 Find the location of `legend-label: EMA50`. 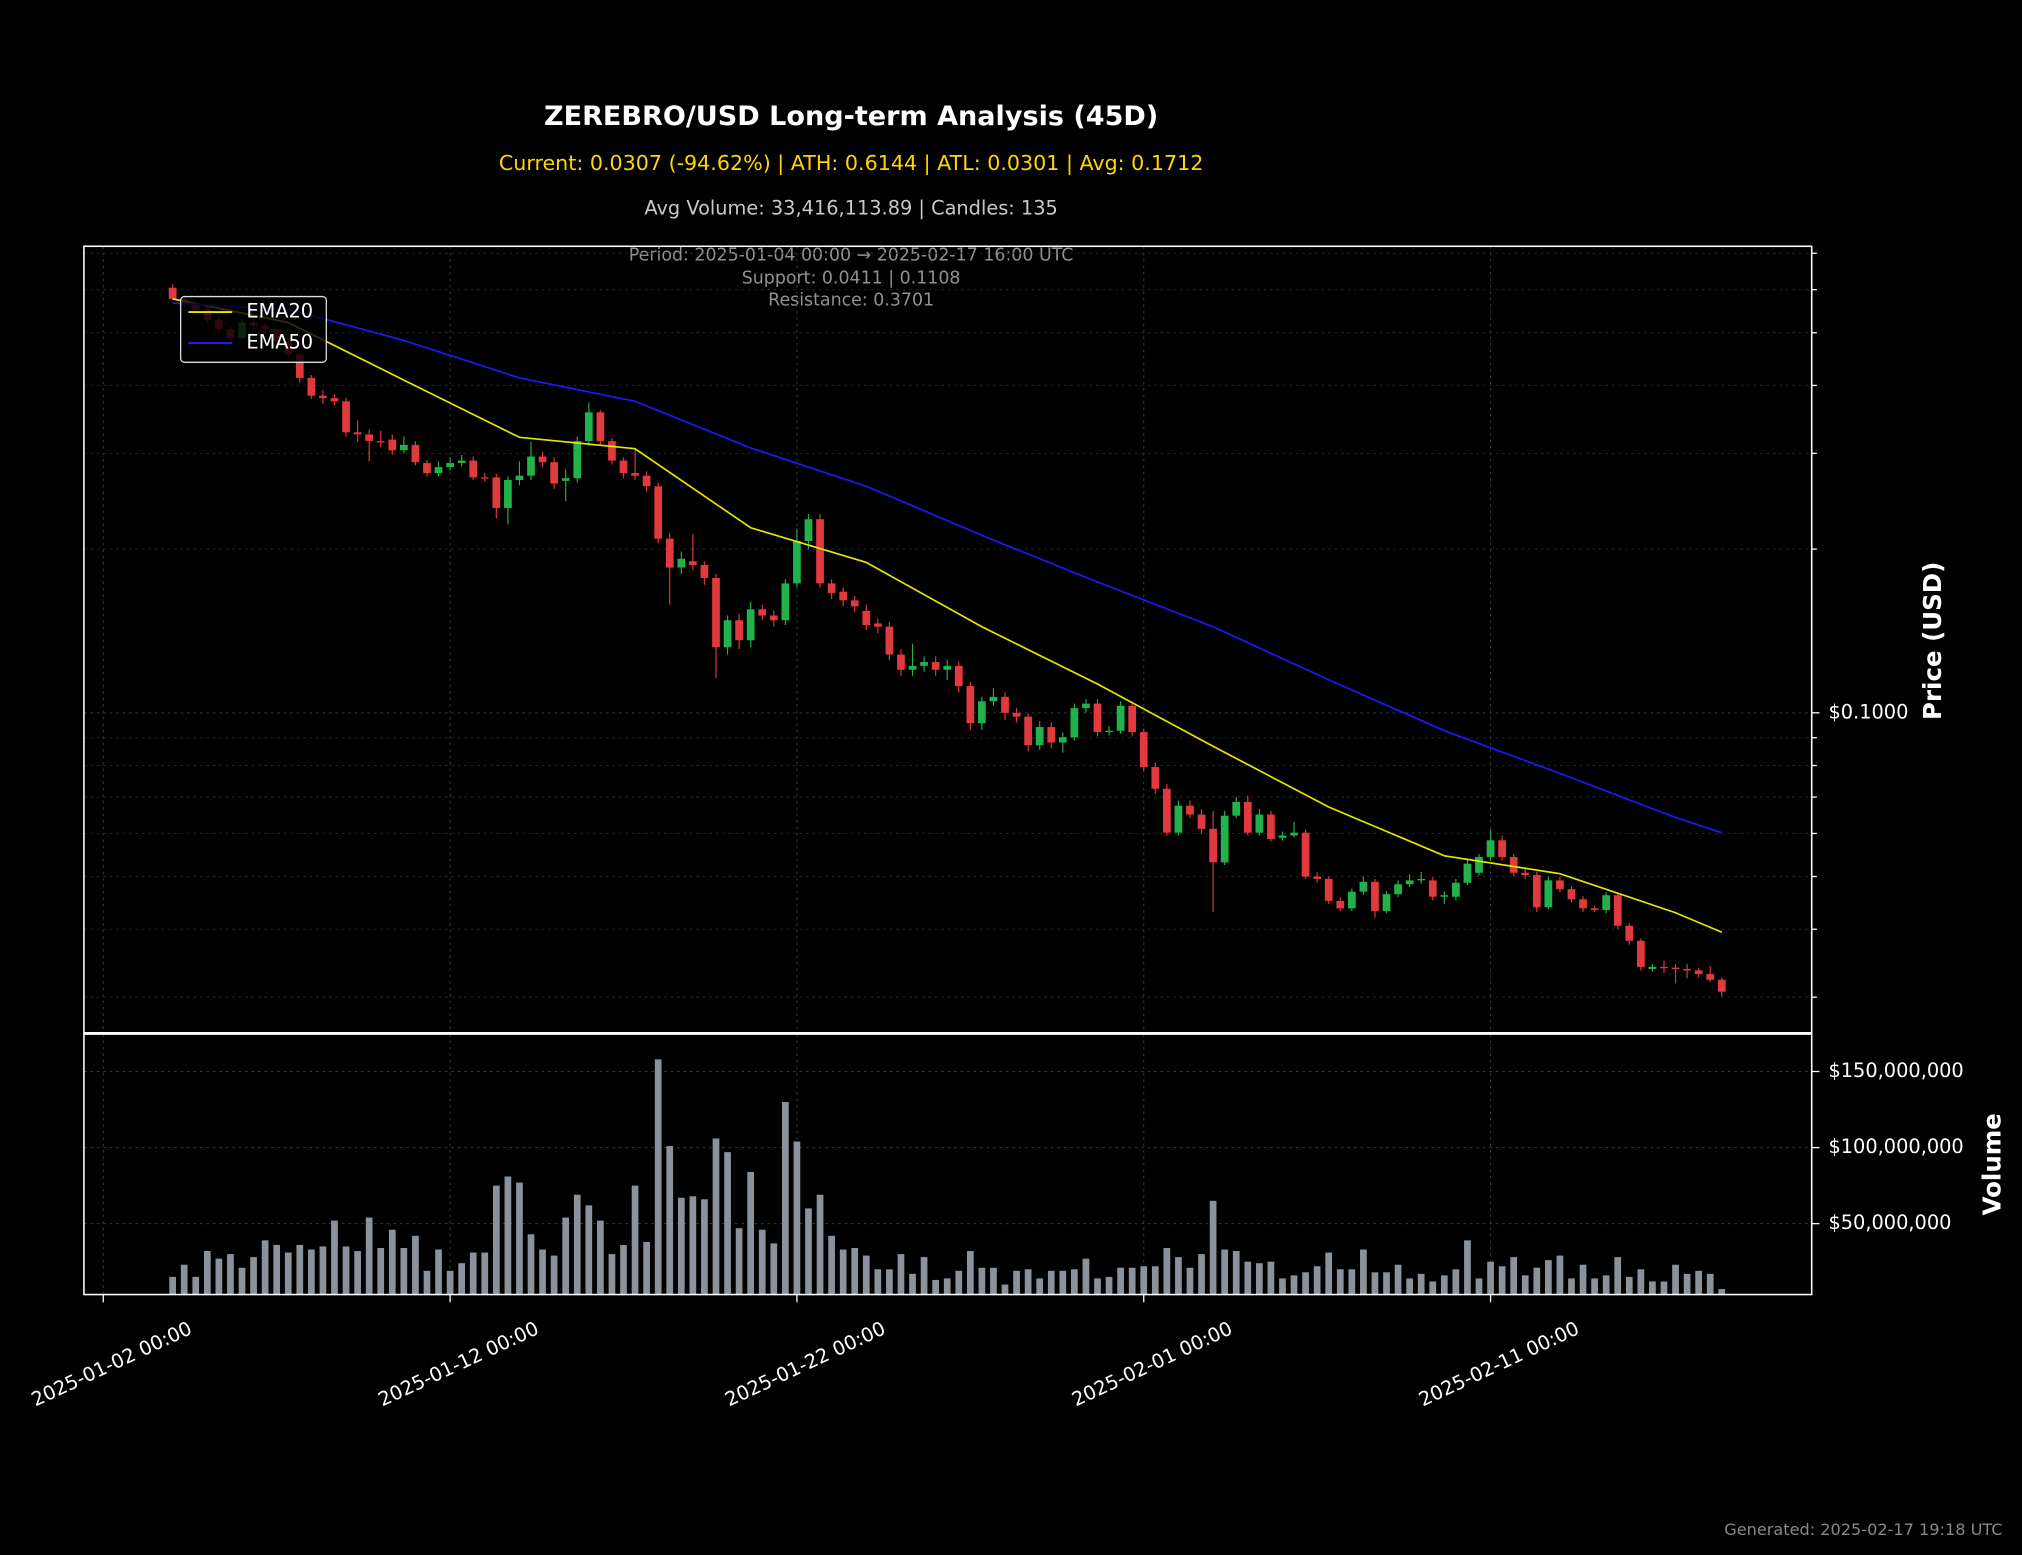

legend-label: EMA50 is located at coordinates (279, 341).